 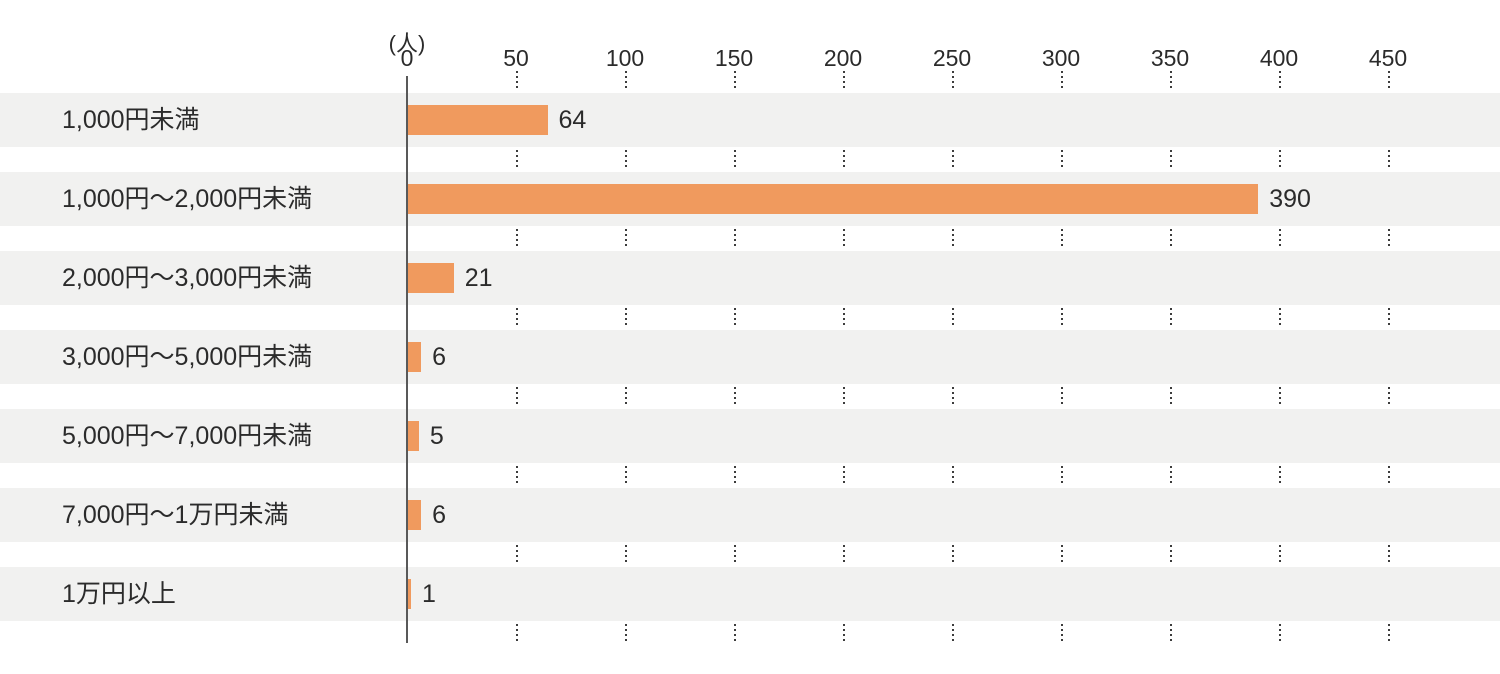 I want to click on x-tick-label: 400, so click(x=1279, y=58).